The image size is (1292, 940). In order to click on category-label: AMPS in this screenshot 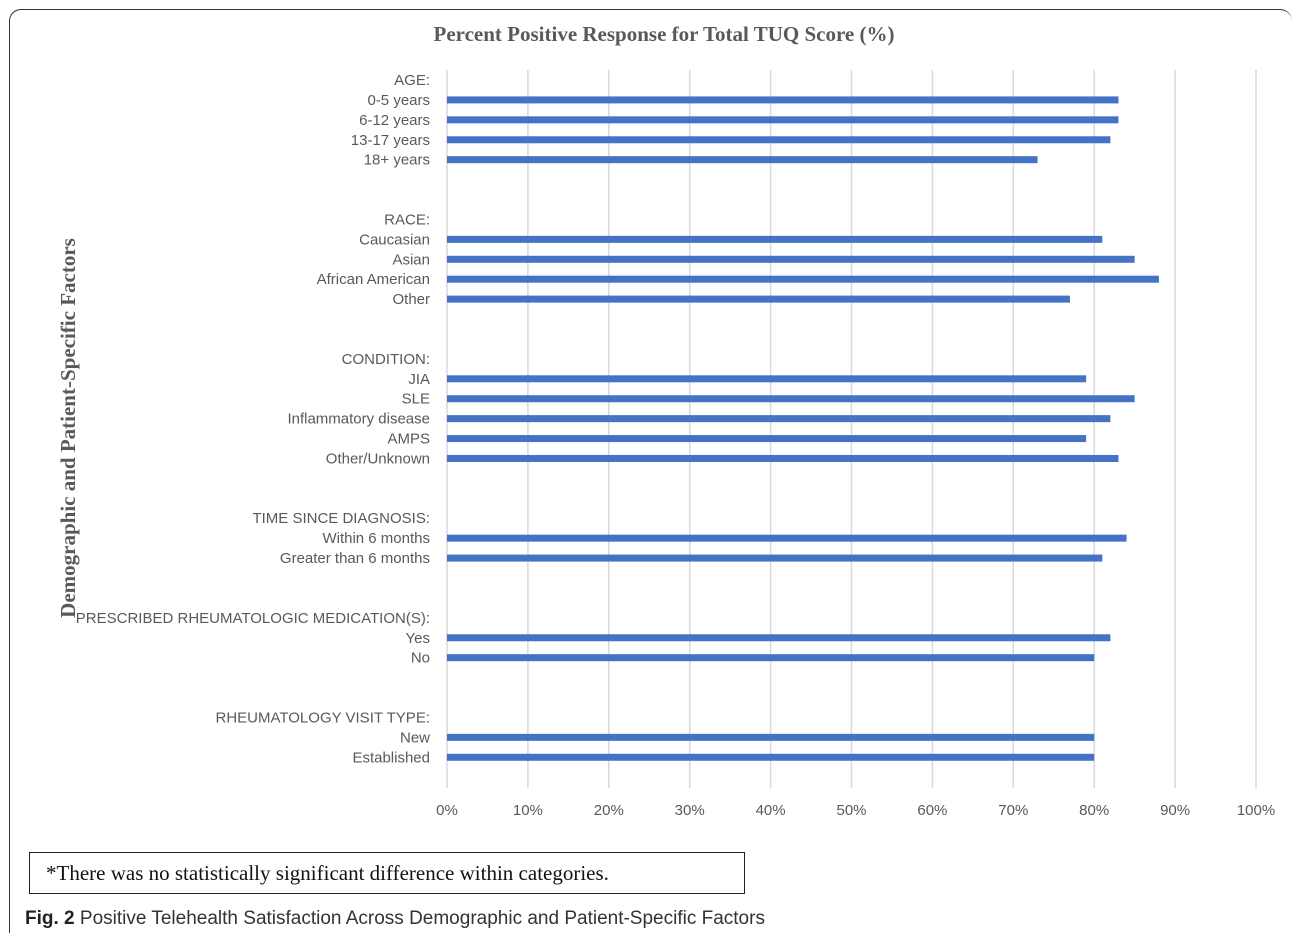, I will do `click(408, 439)`.